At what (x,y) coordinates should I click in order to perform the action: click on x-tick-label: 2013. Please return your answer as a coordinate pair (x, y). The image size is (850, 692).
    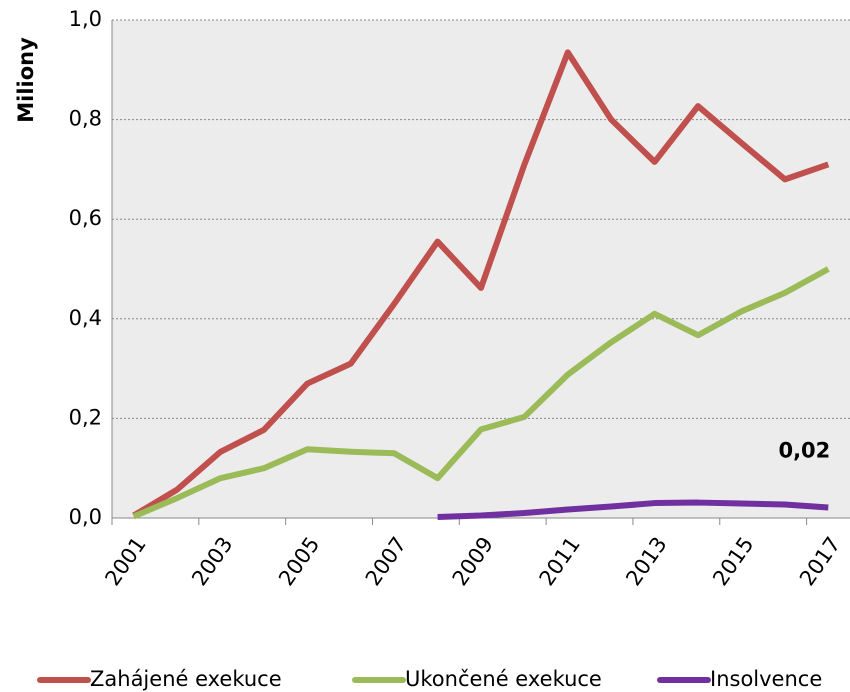
    Looking at the image, I should click on (646, 562).